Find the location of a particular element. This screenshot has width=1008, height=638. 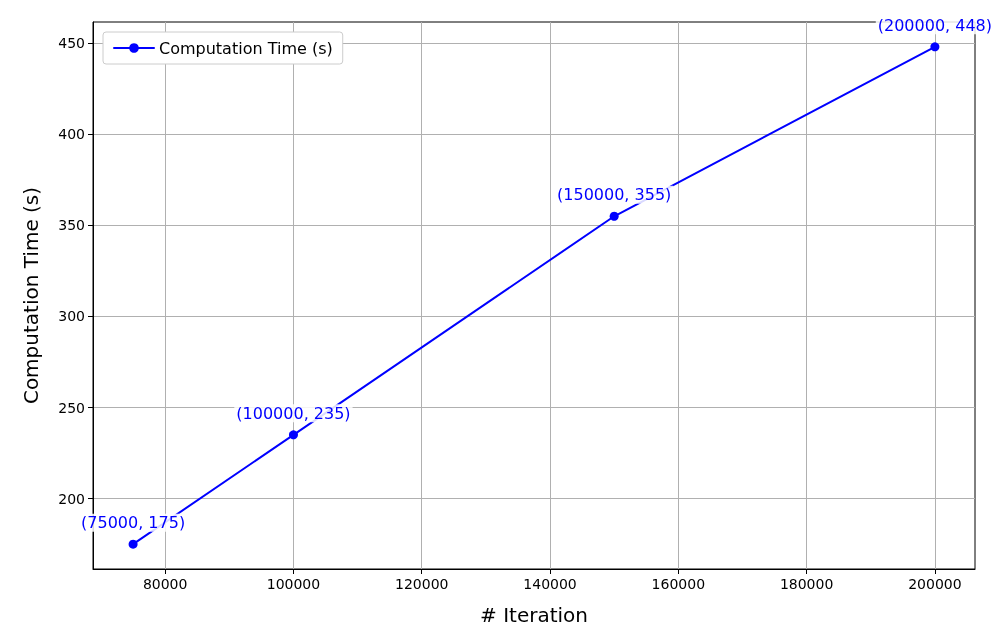

y-axis-title: Computation Time (s) is located at coordinates (31, 295).